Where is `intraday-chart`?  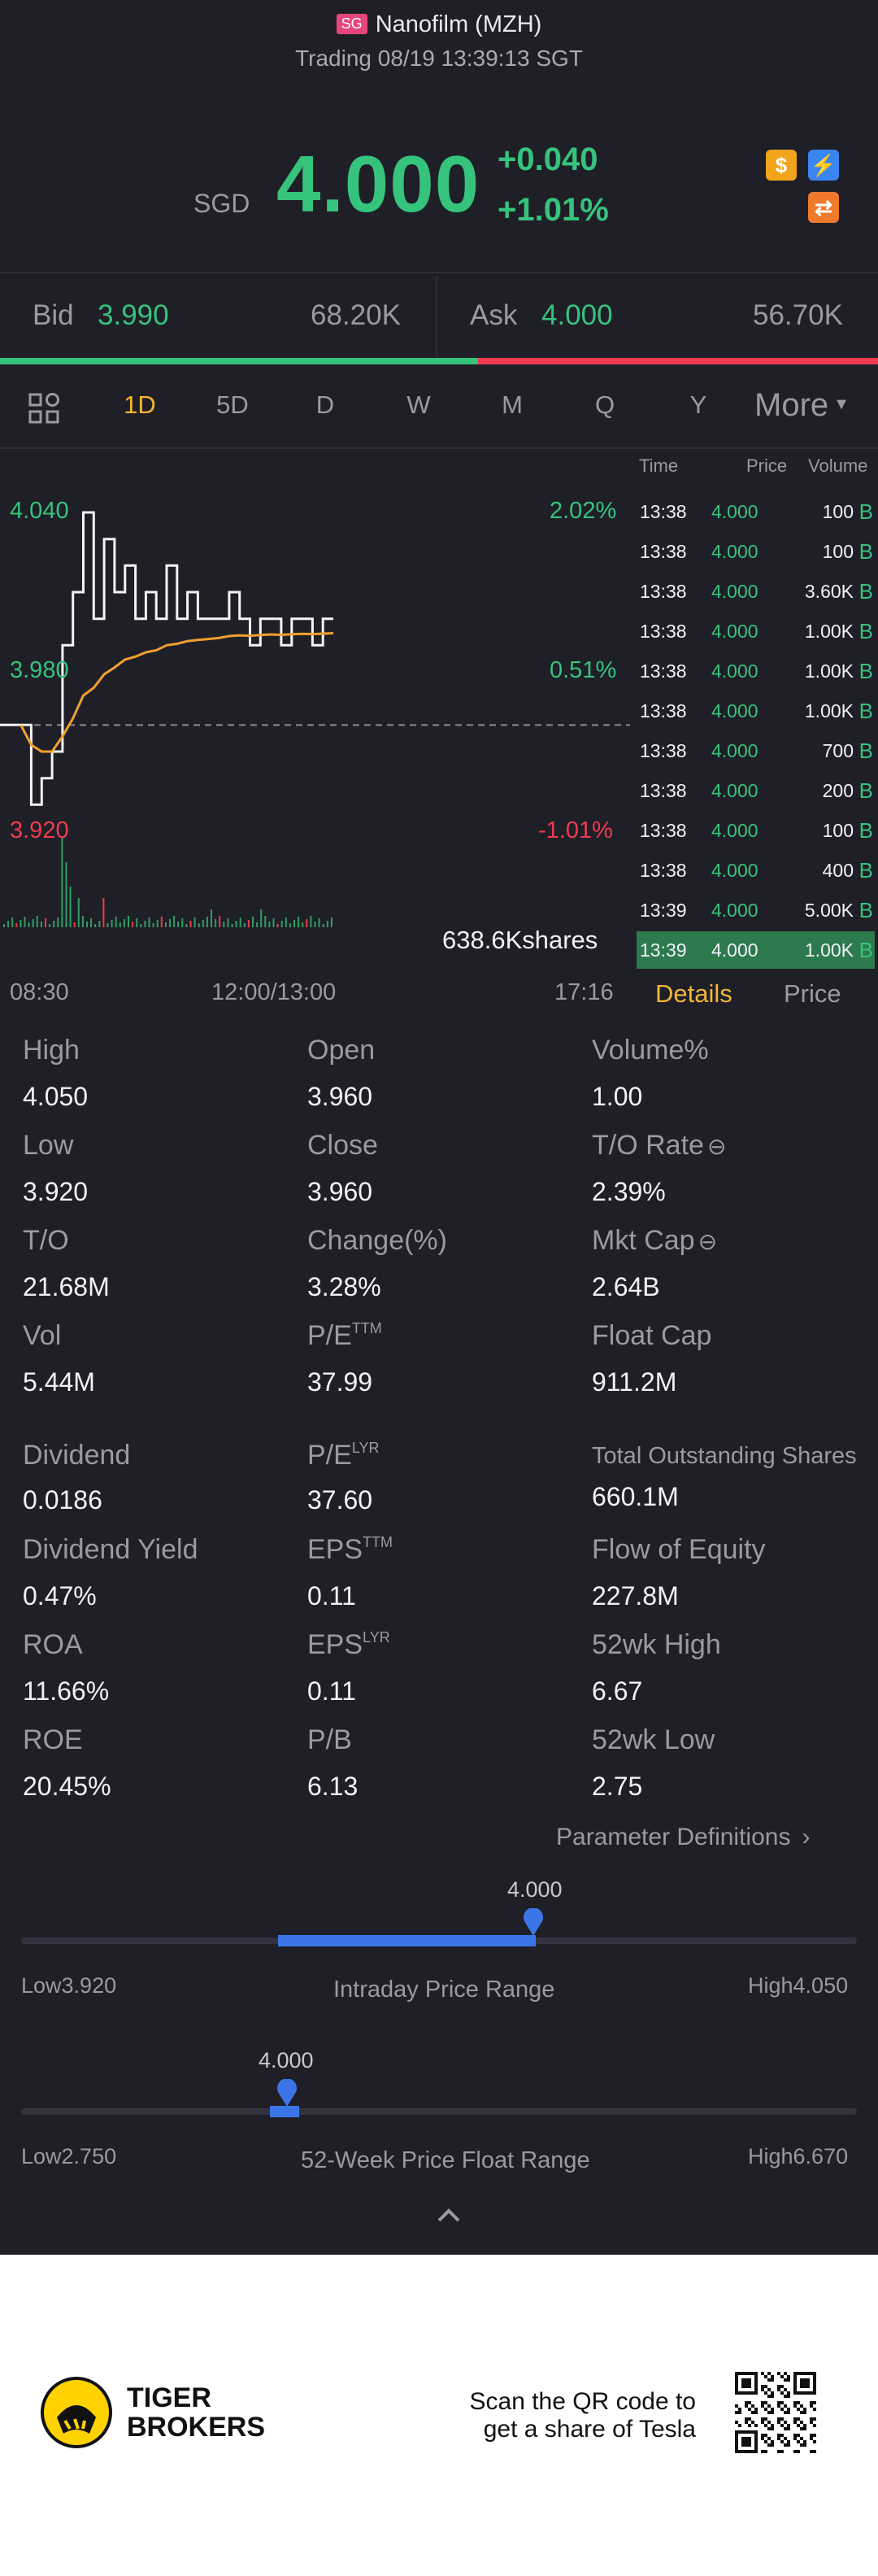
intraday-chart is located at coordinates (317, 709).